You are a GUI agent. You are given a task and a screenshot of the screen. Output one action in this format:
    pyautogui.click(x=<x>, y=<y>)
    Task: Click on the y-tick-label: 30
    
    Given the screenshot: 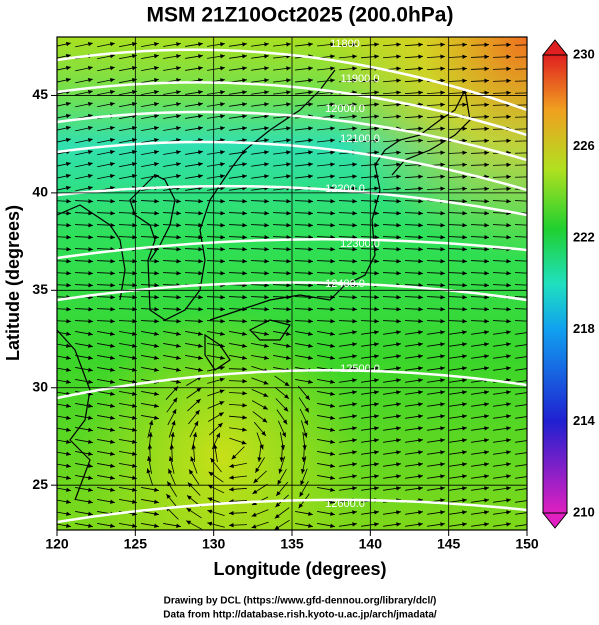 What is the action you would take?
    pyautogui.click(x=40, y=386)
    